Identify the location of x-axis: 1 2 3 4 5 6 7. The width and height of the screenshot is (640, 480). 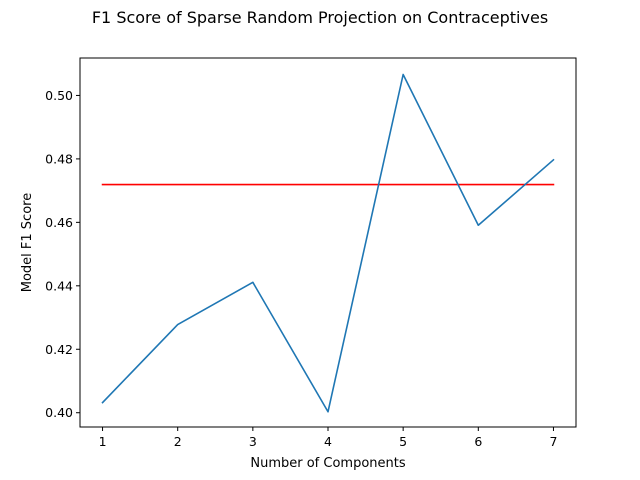
(328, 438).